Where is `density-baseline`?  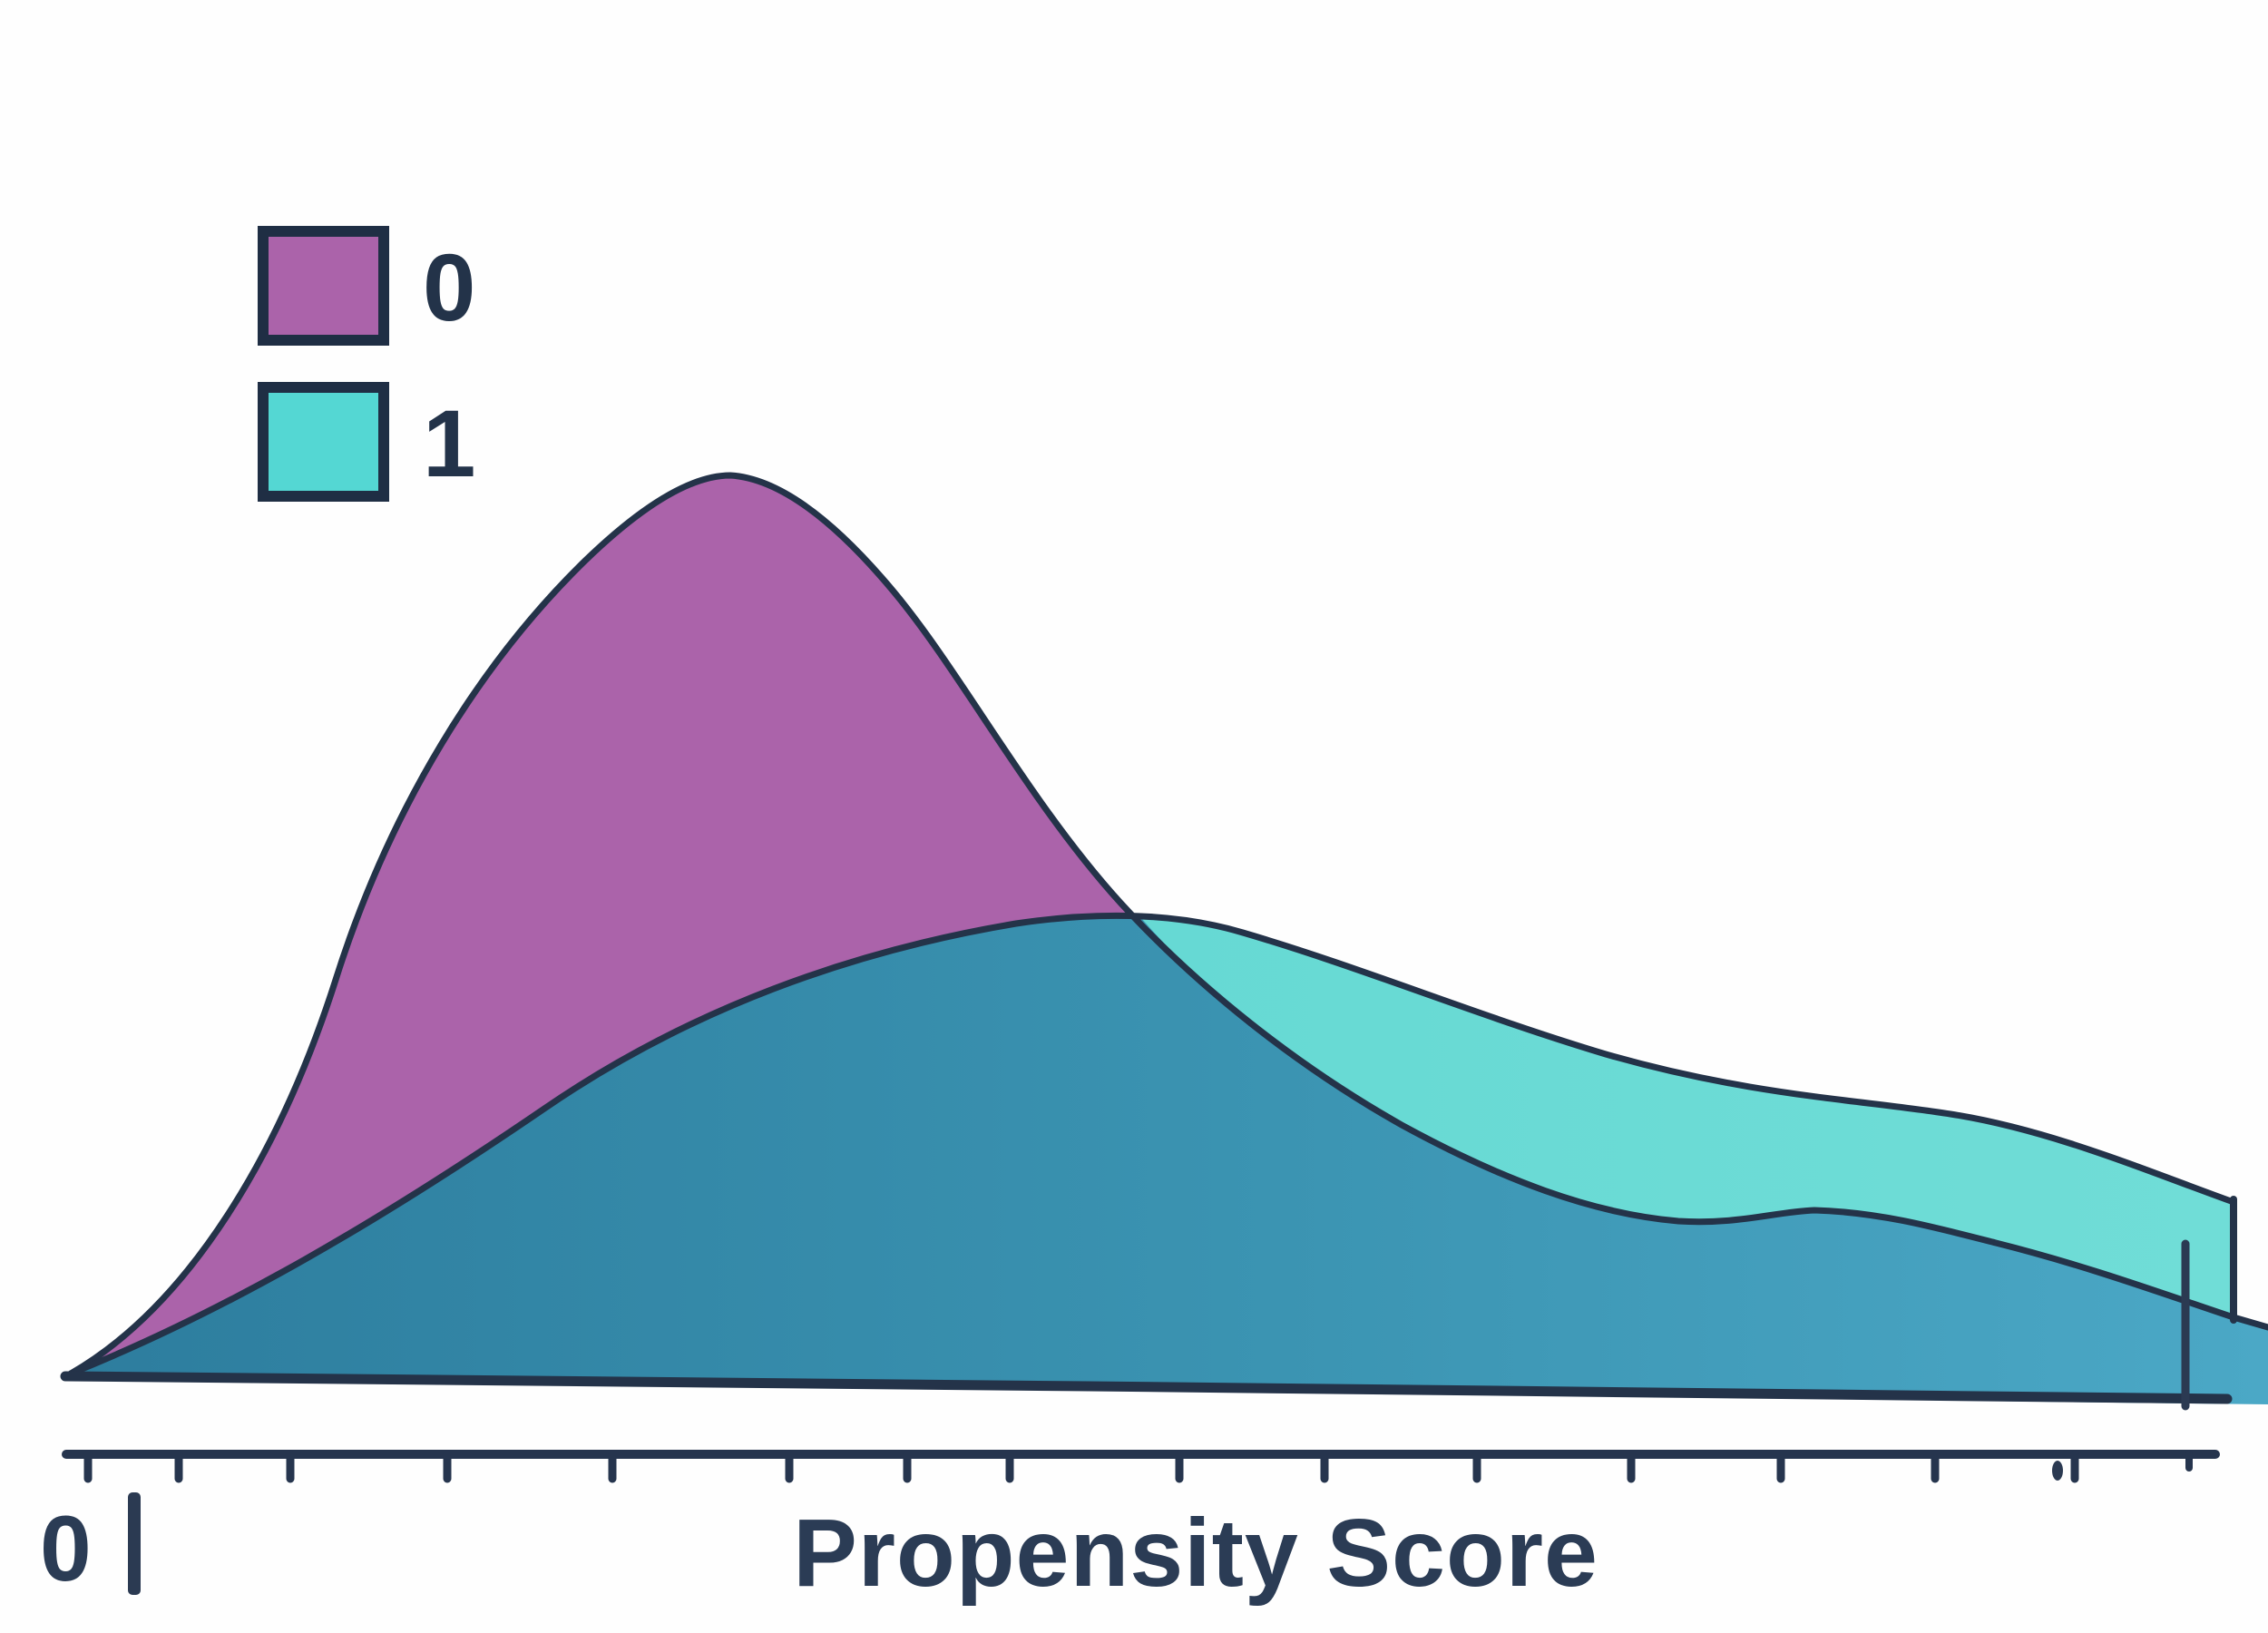
density-baseline is located at coordinates (1147, 1387).